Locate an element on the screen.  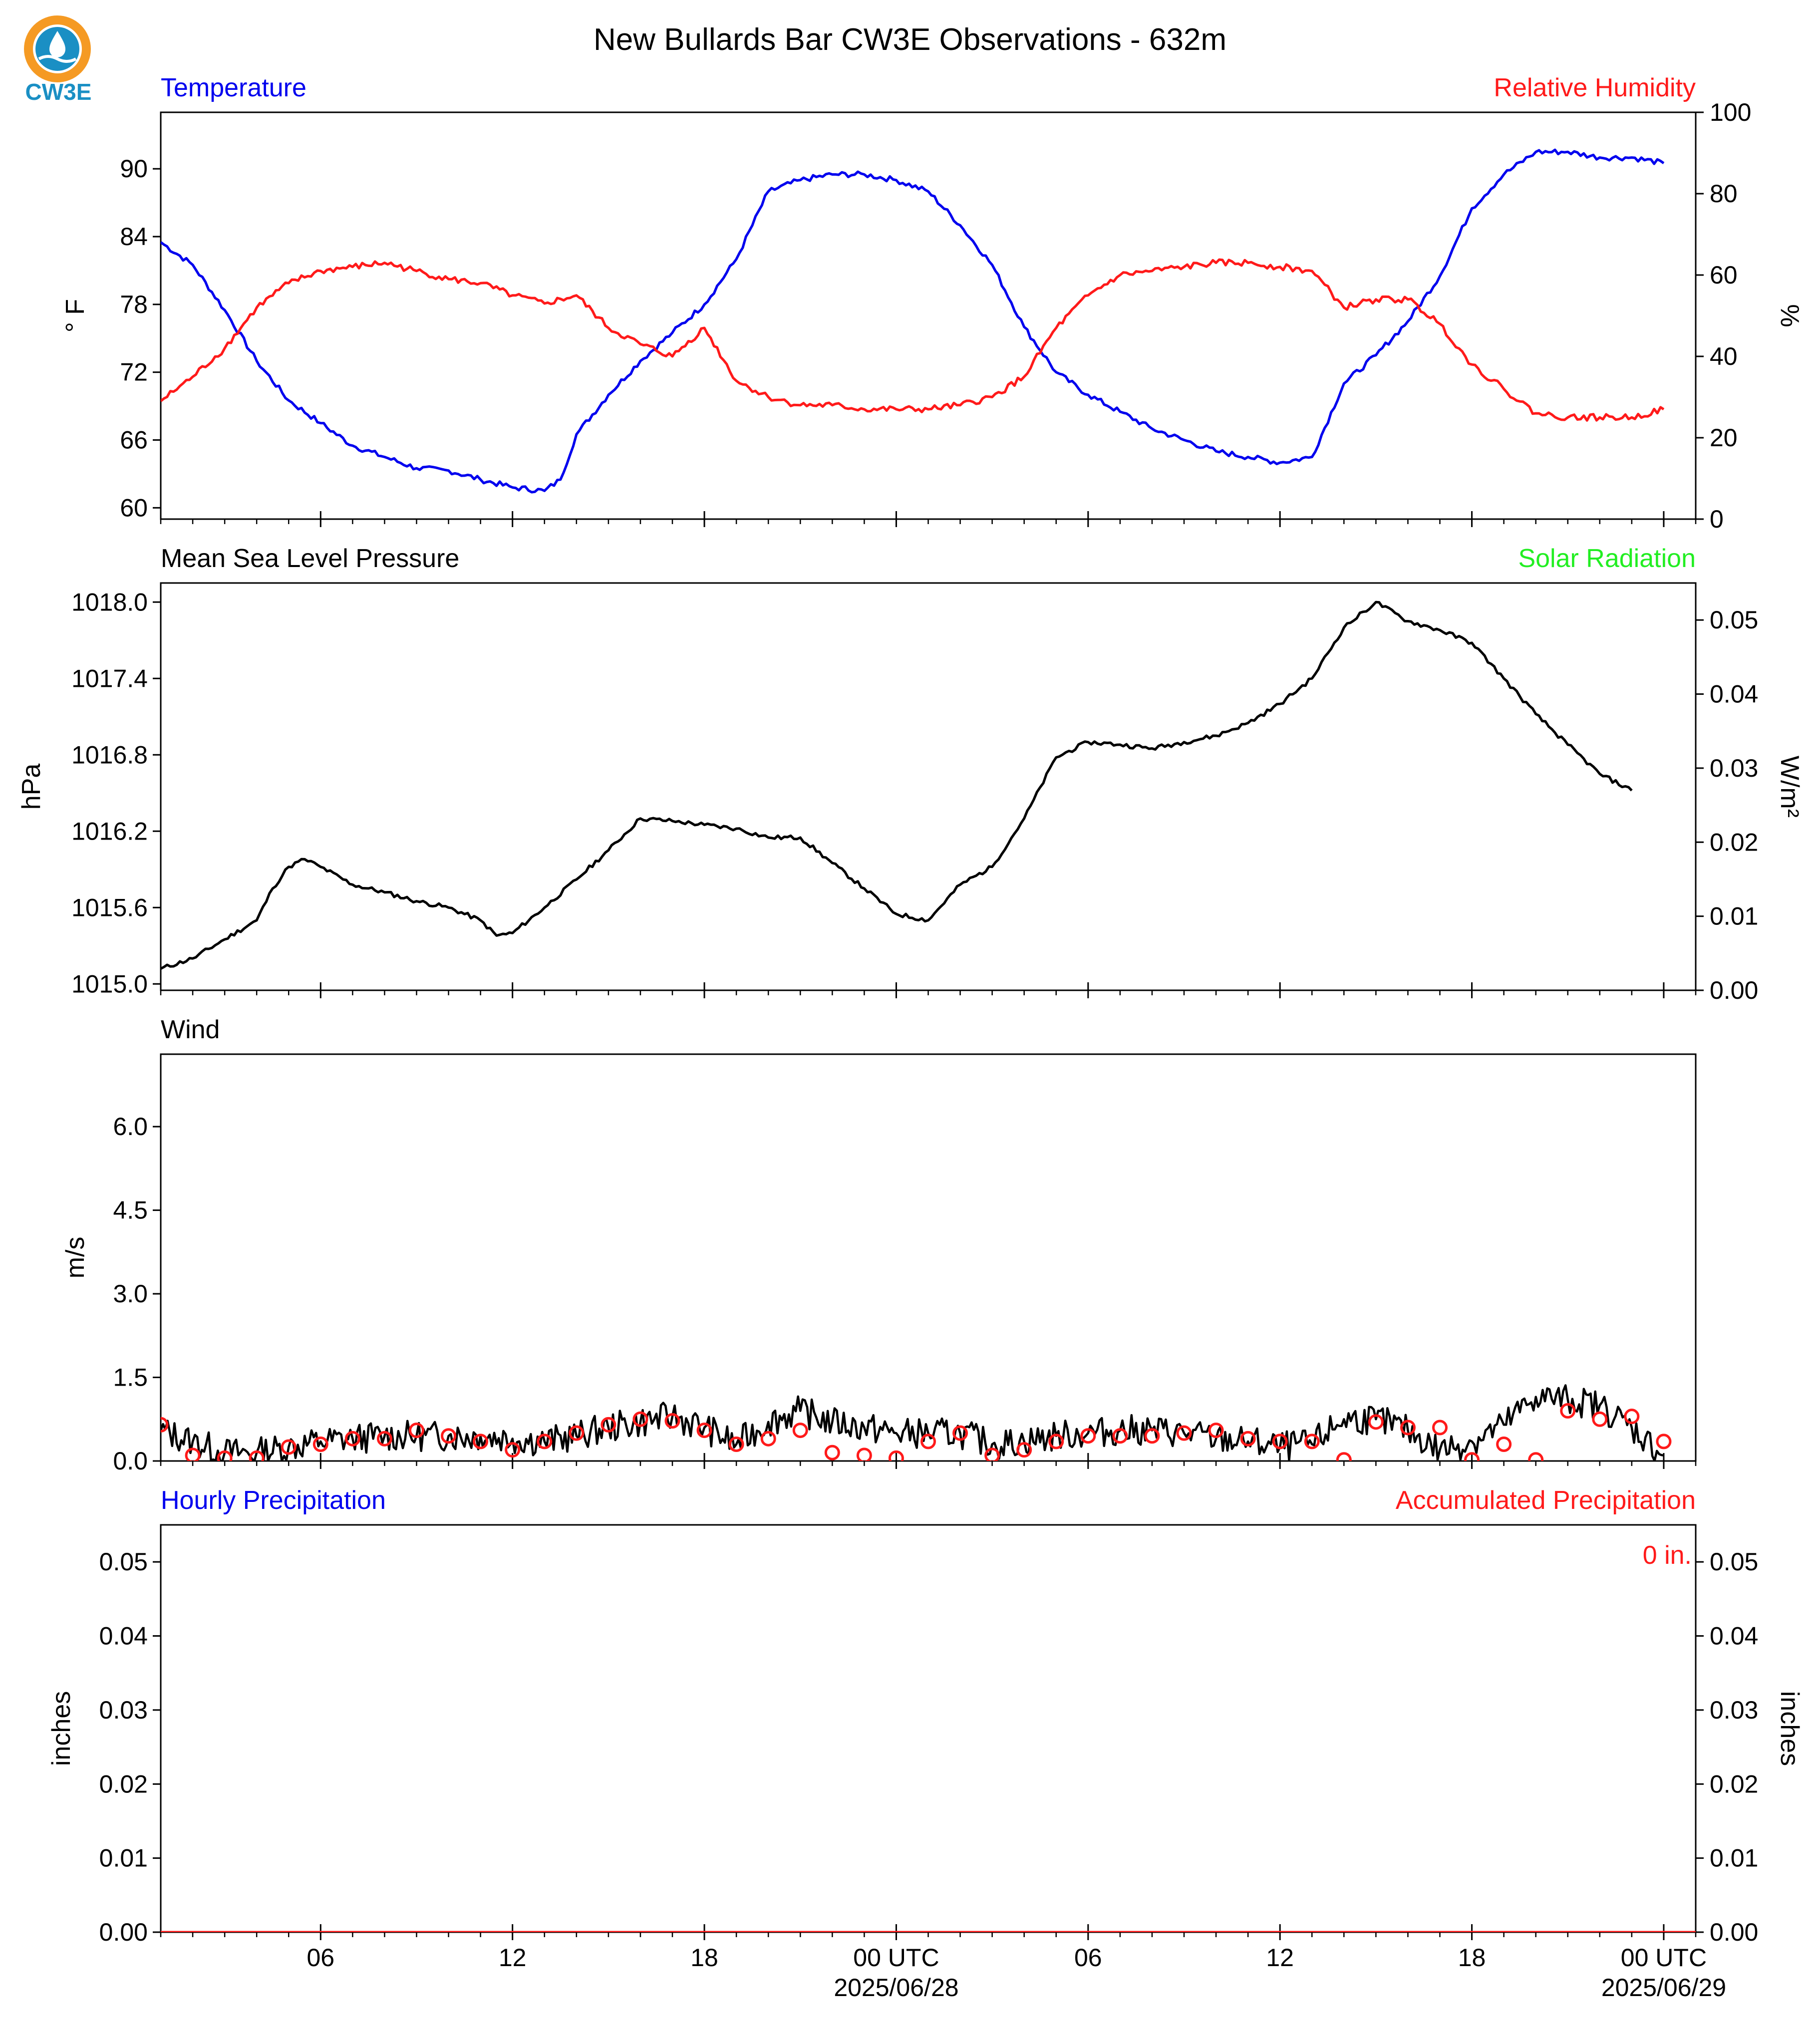
cw3e-logo: CW3E is located at coordinates (58, 60).